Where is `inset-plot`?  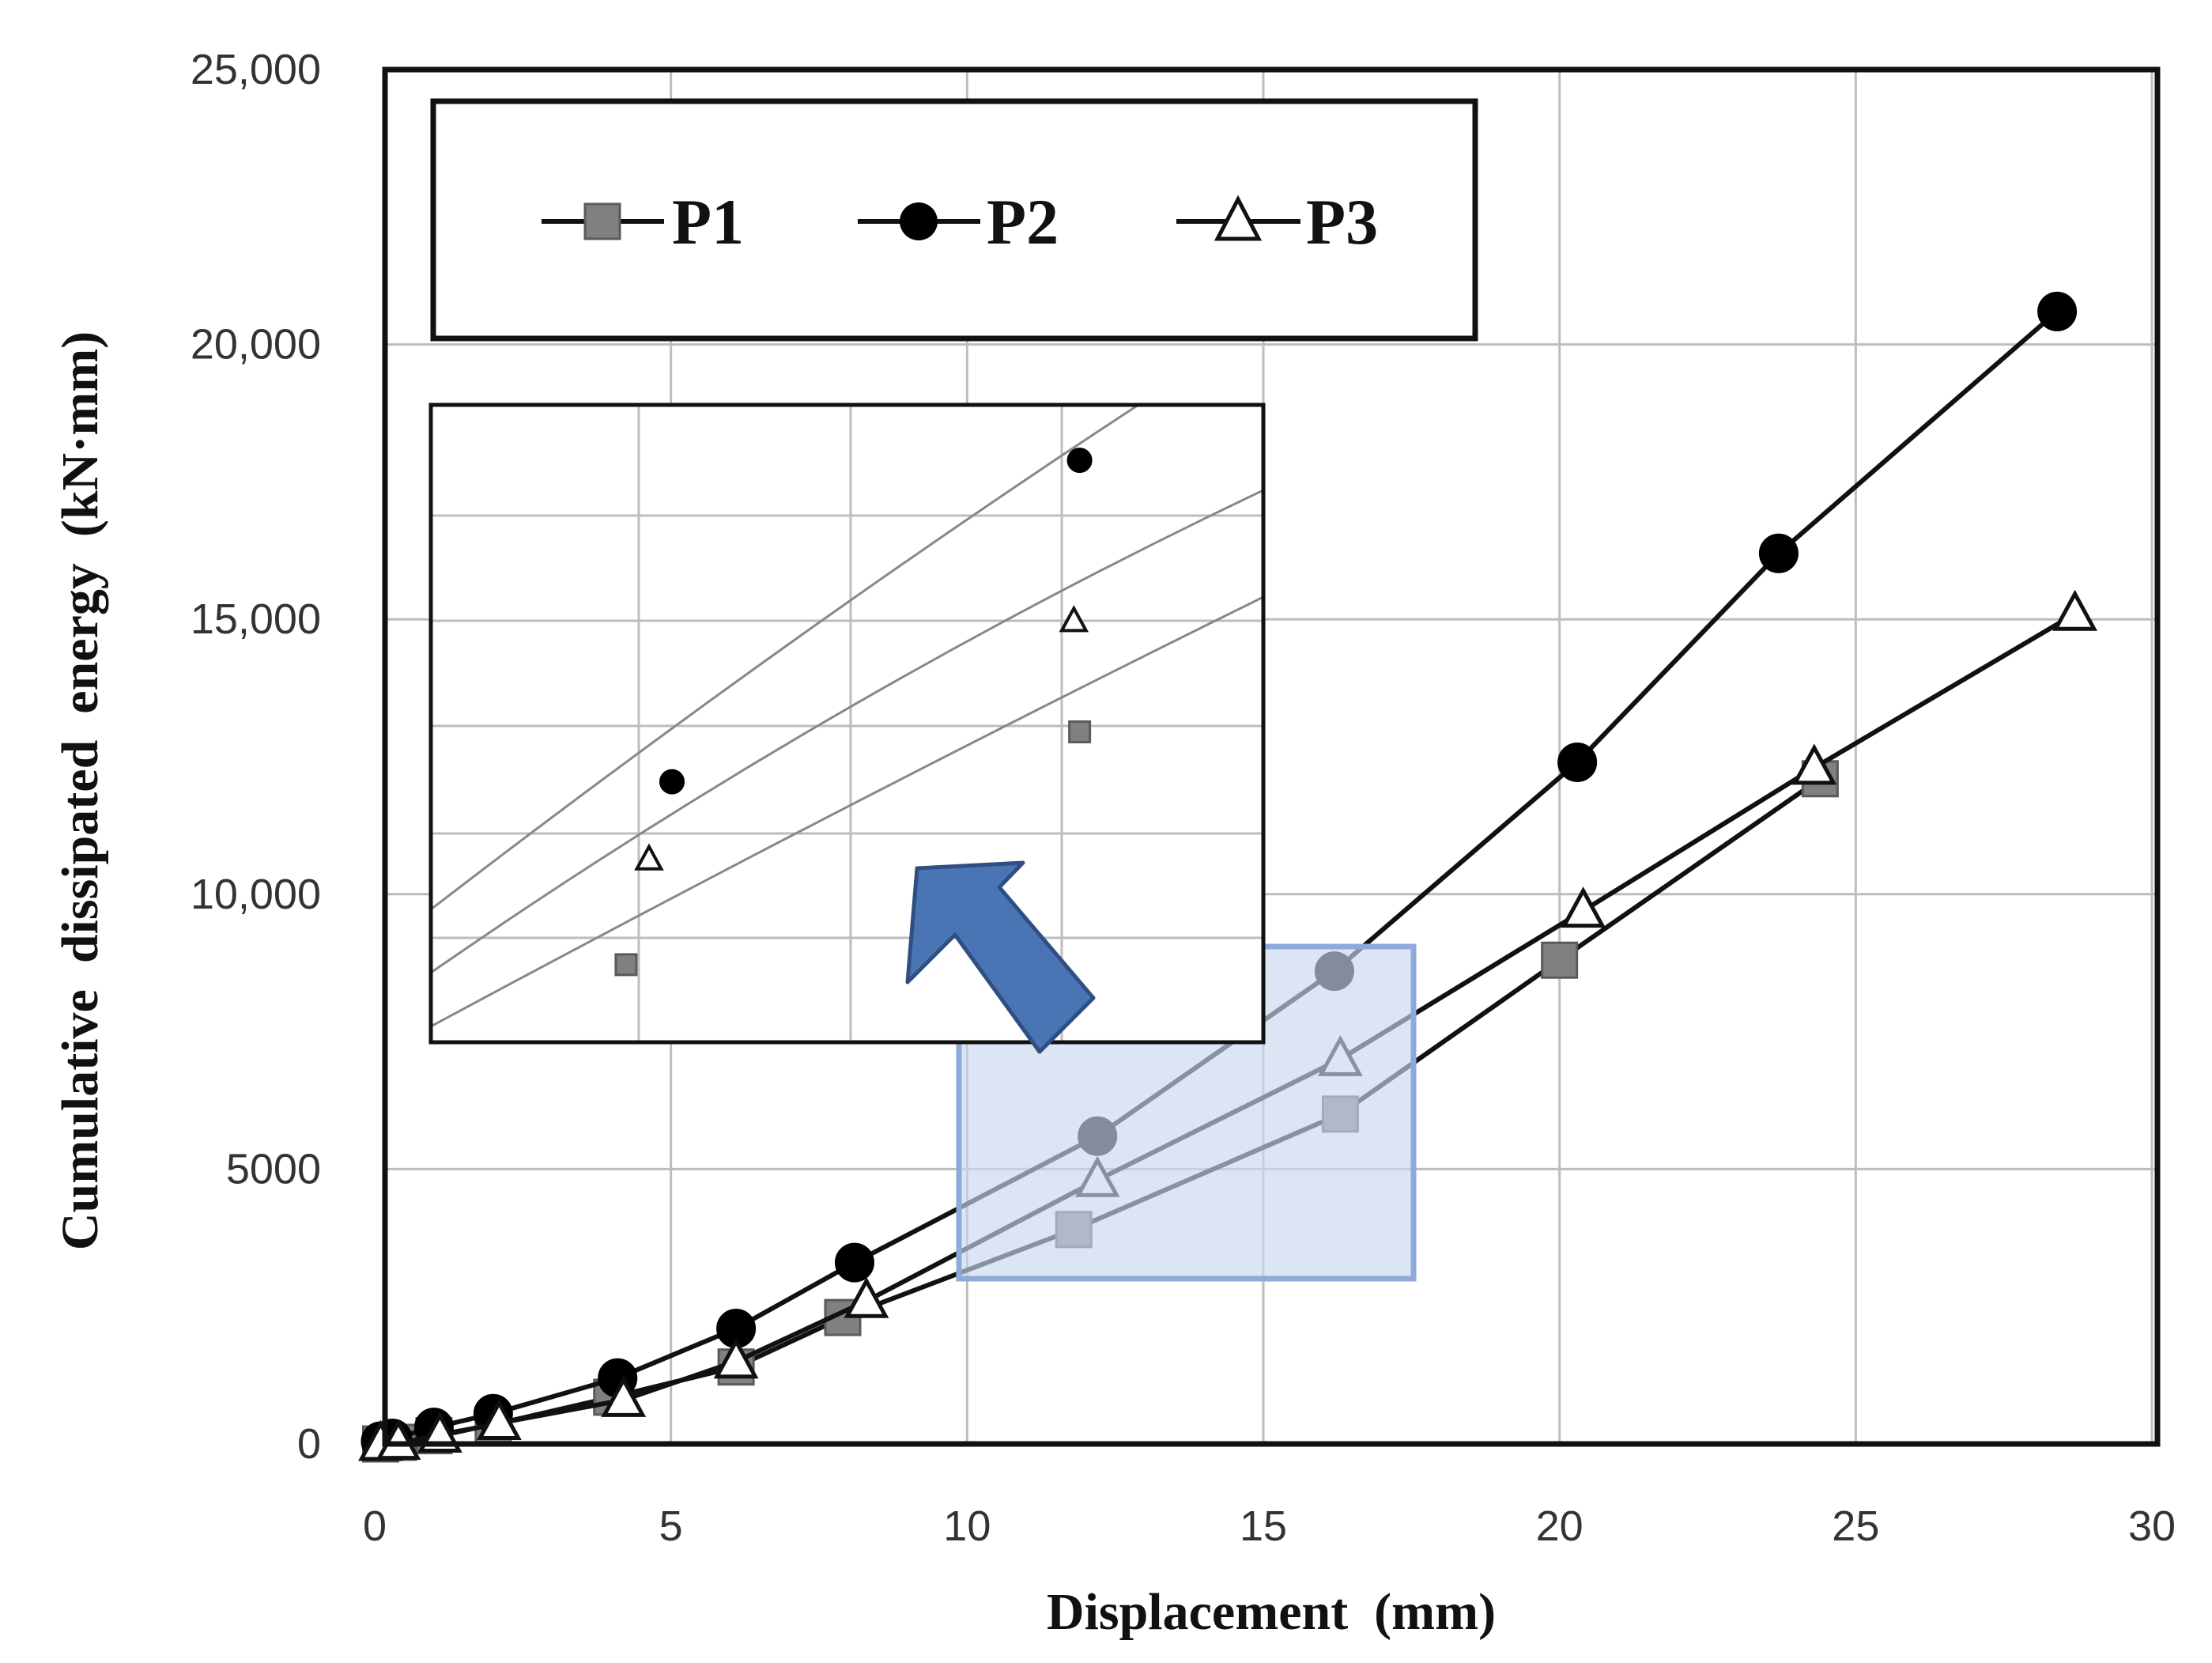 inset-plot is located at coordinates (847, 729).